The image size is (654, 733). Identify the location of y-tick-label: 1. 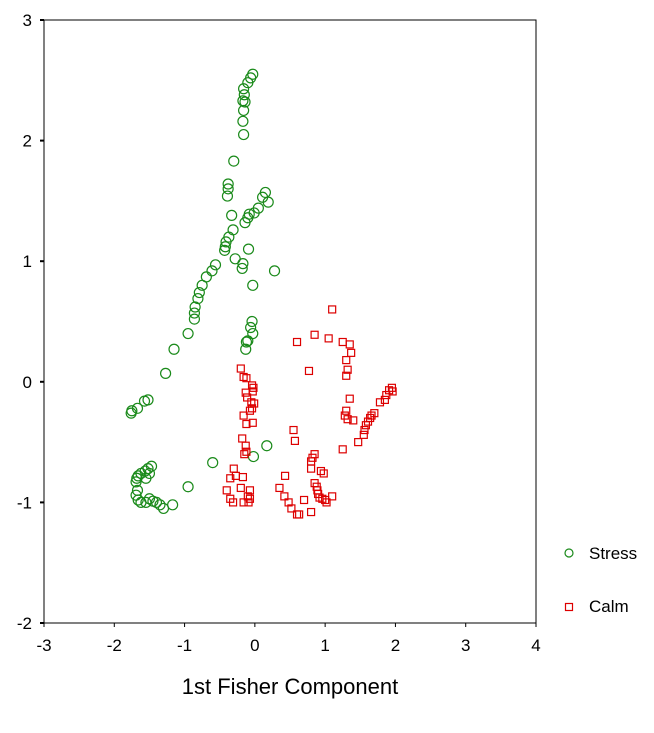
(27, 261).